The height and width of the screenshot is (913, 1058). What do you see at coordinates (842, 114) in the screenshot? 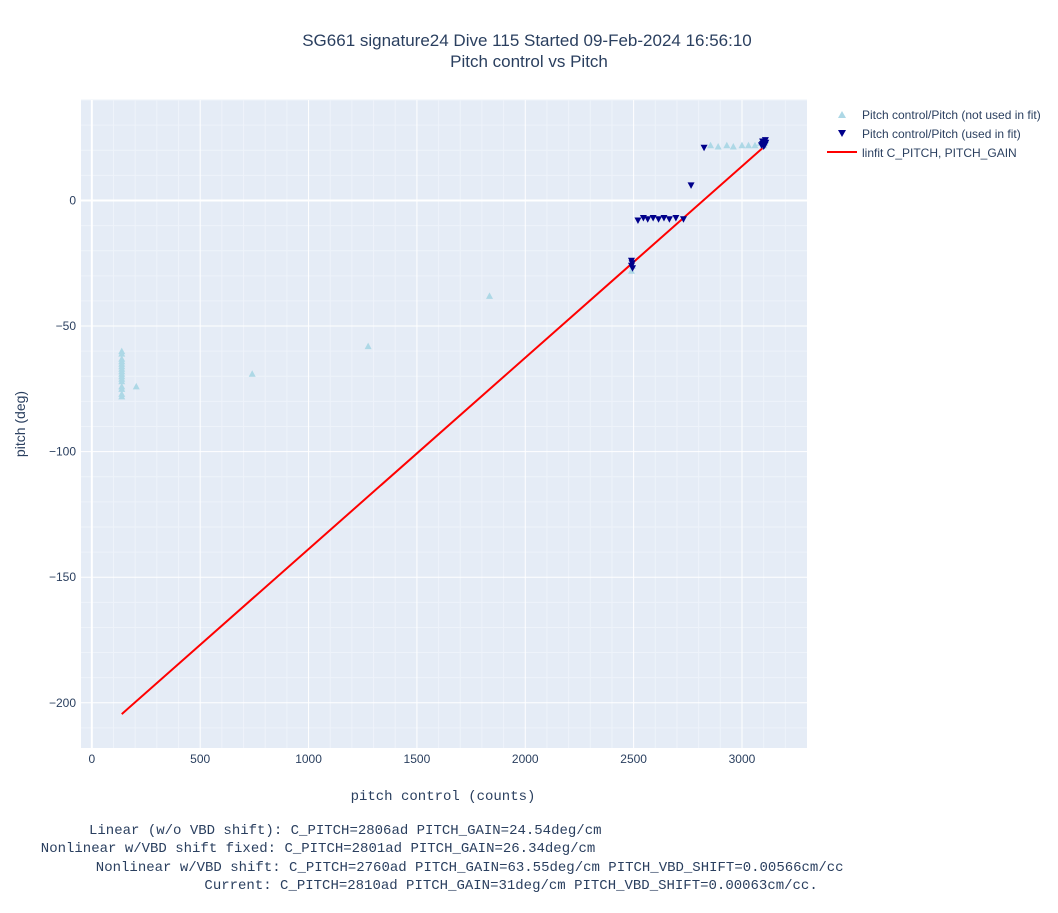
I see `legend-marker-not-used` at bounding box center [842, 114].